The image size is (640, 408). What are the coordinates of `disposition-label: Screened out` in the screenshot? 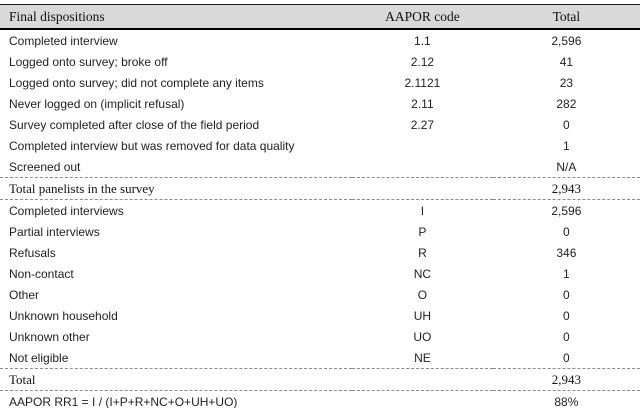 It's located at (45, 166).